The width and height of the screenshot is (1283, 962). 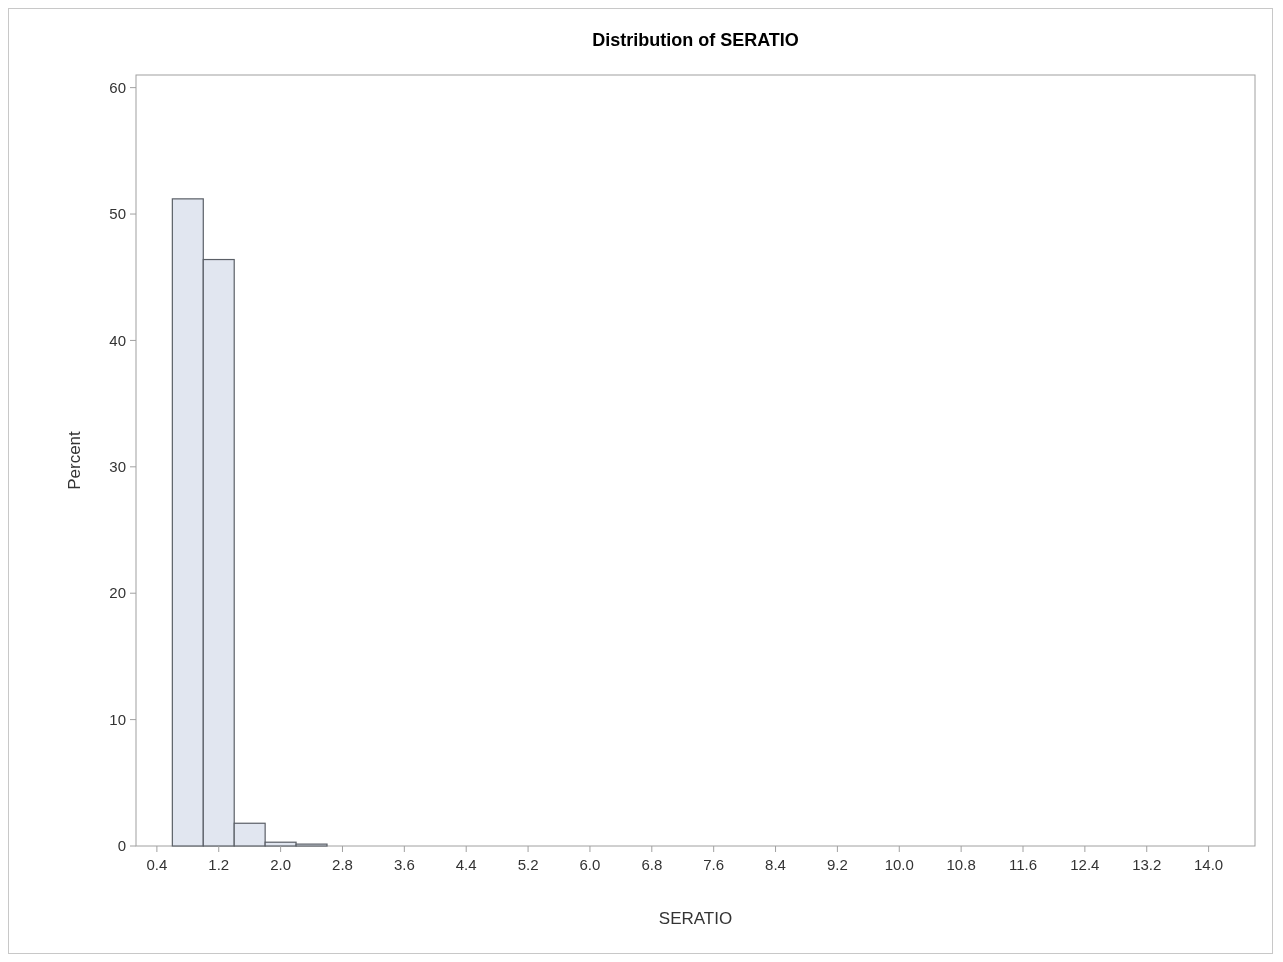 I want to click on y-tick-label: 10, so click(x=117, y=719).